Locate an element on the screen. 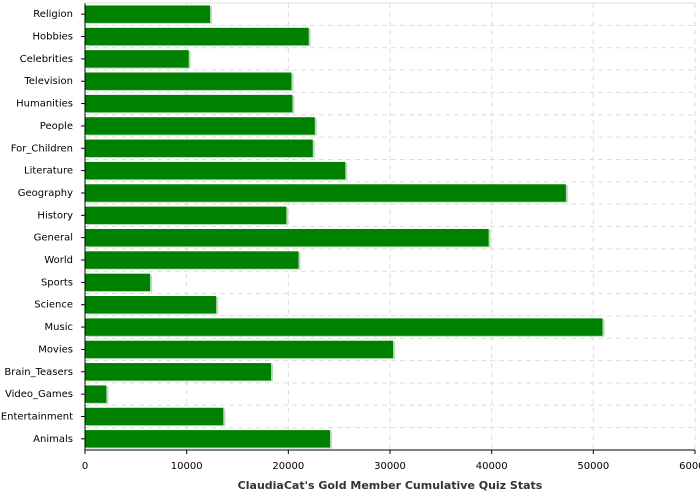 This screenshot has height=500, width=700. x-tick-label: 40000 is located at coordinates (492, 466).